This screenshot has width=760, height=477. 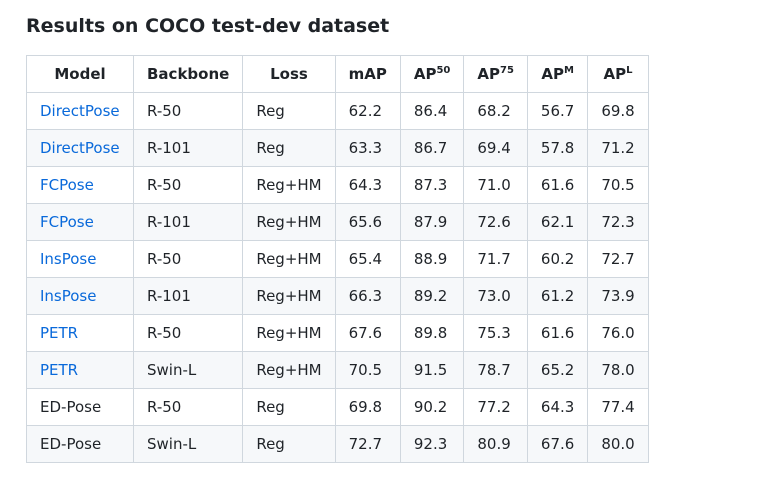 I want to click on map-cell: 72.7, so click(x=367, y=444).